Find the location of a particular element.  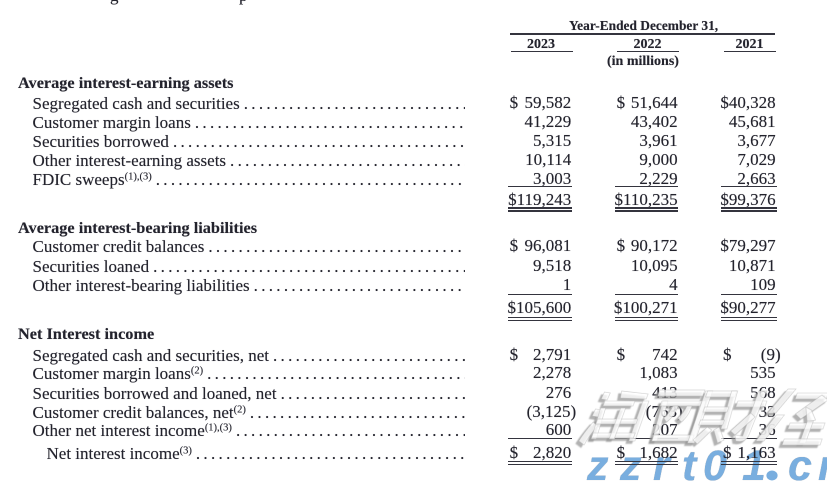

svg-text: 0 is located at coordinates (715, 463).